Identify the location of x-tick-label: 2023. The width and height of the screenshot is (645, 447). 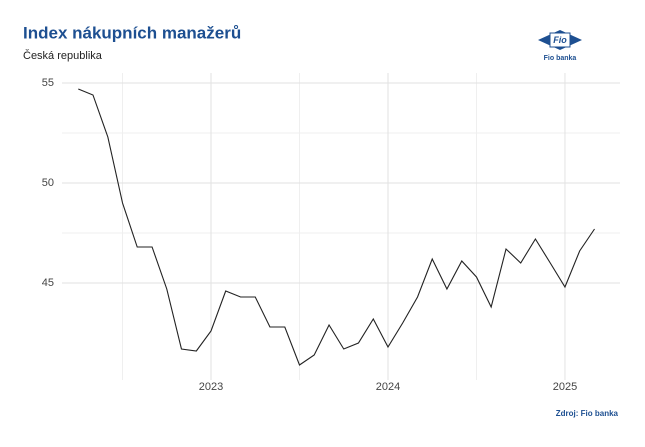
(211, 387).